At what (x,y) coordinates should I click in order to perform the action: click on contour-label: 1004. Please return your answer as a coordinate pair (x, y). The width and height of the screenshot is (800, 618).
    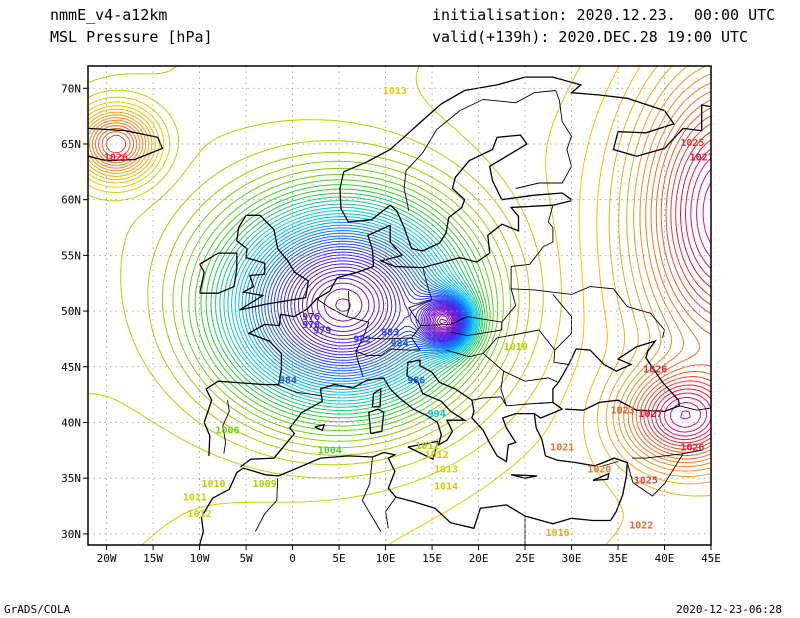
    Looking at the image, I should click on (330, 451).